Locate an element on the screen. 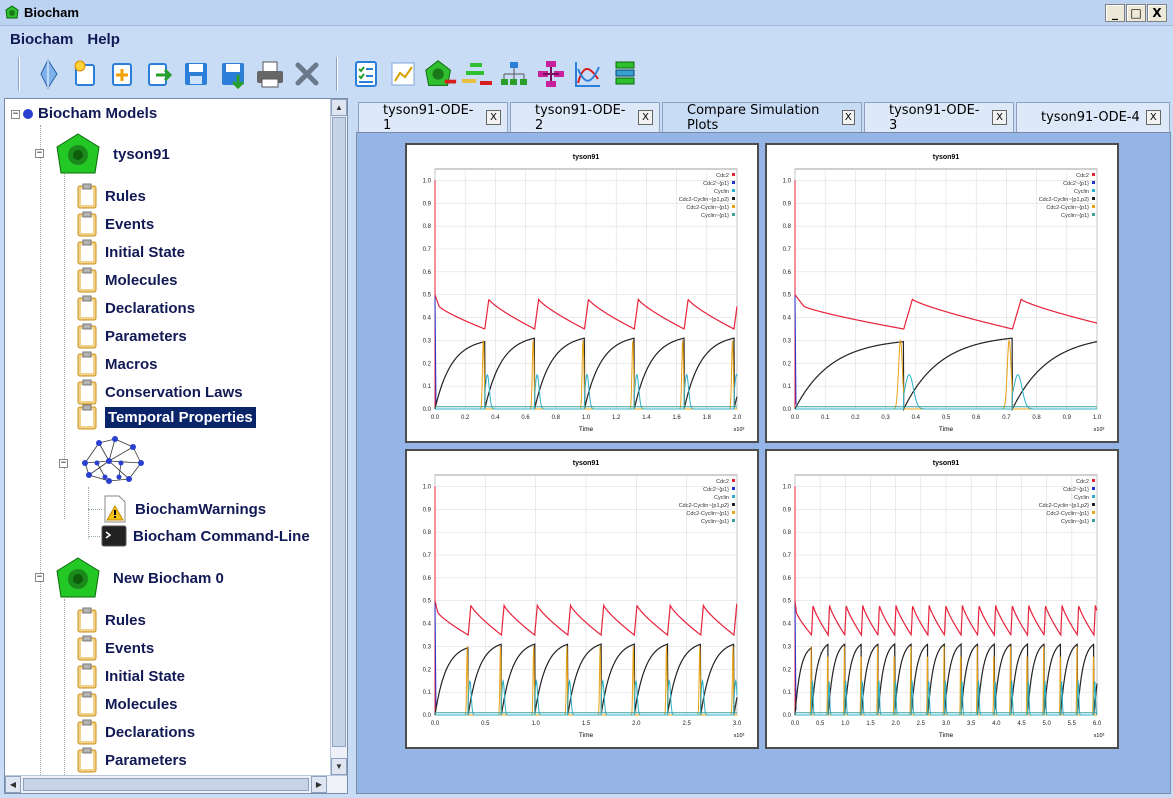  new-model-icon is located at coordinates (48, 74).